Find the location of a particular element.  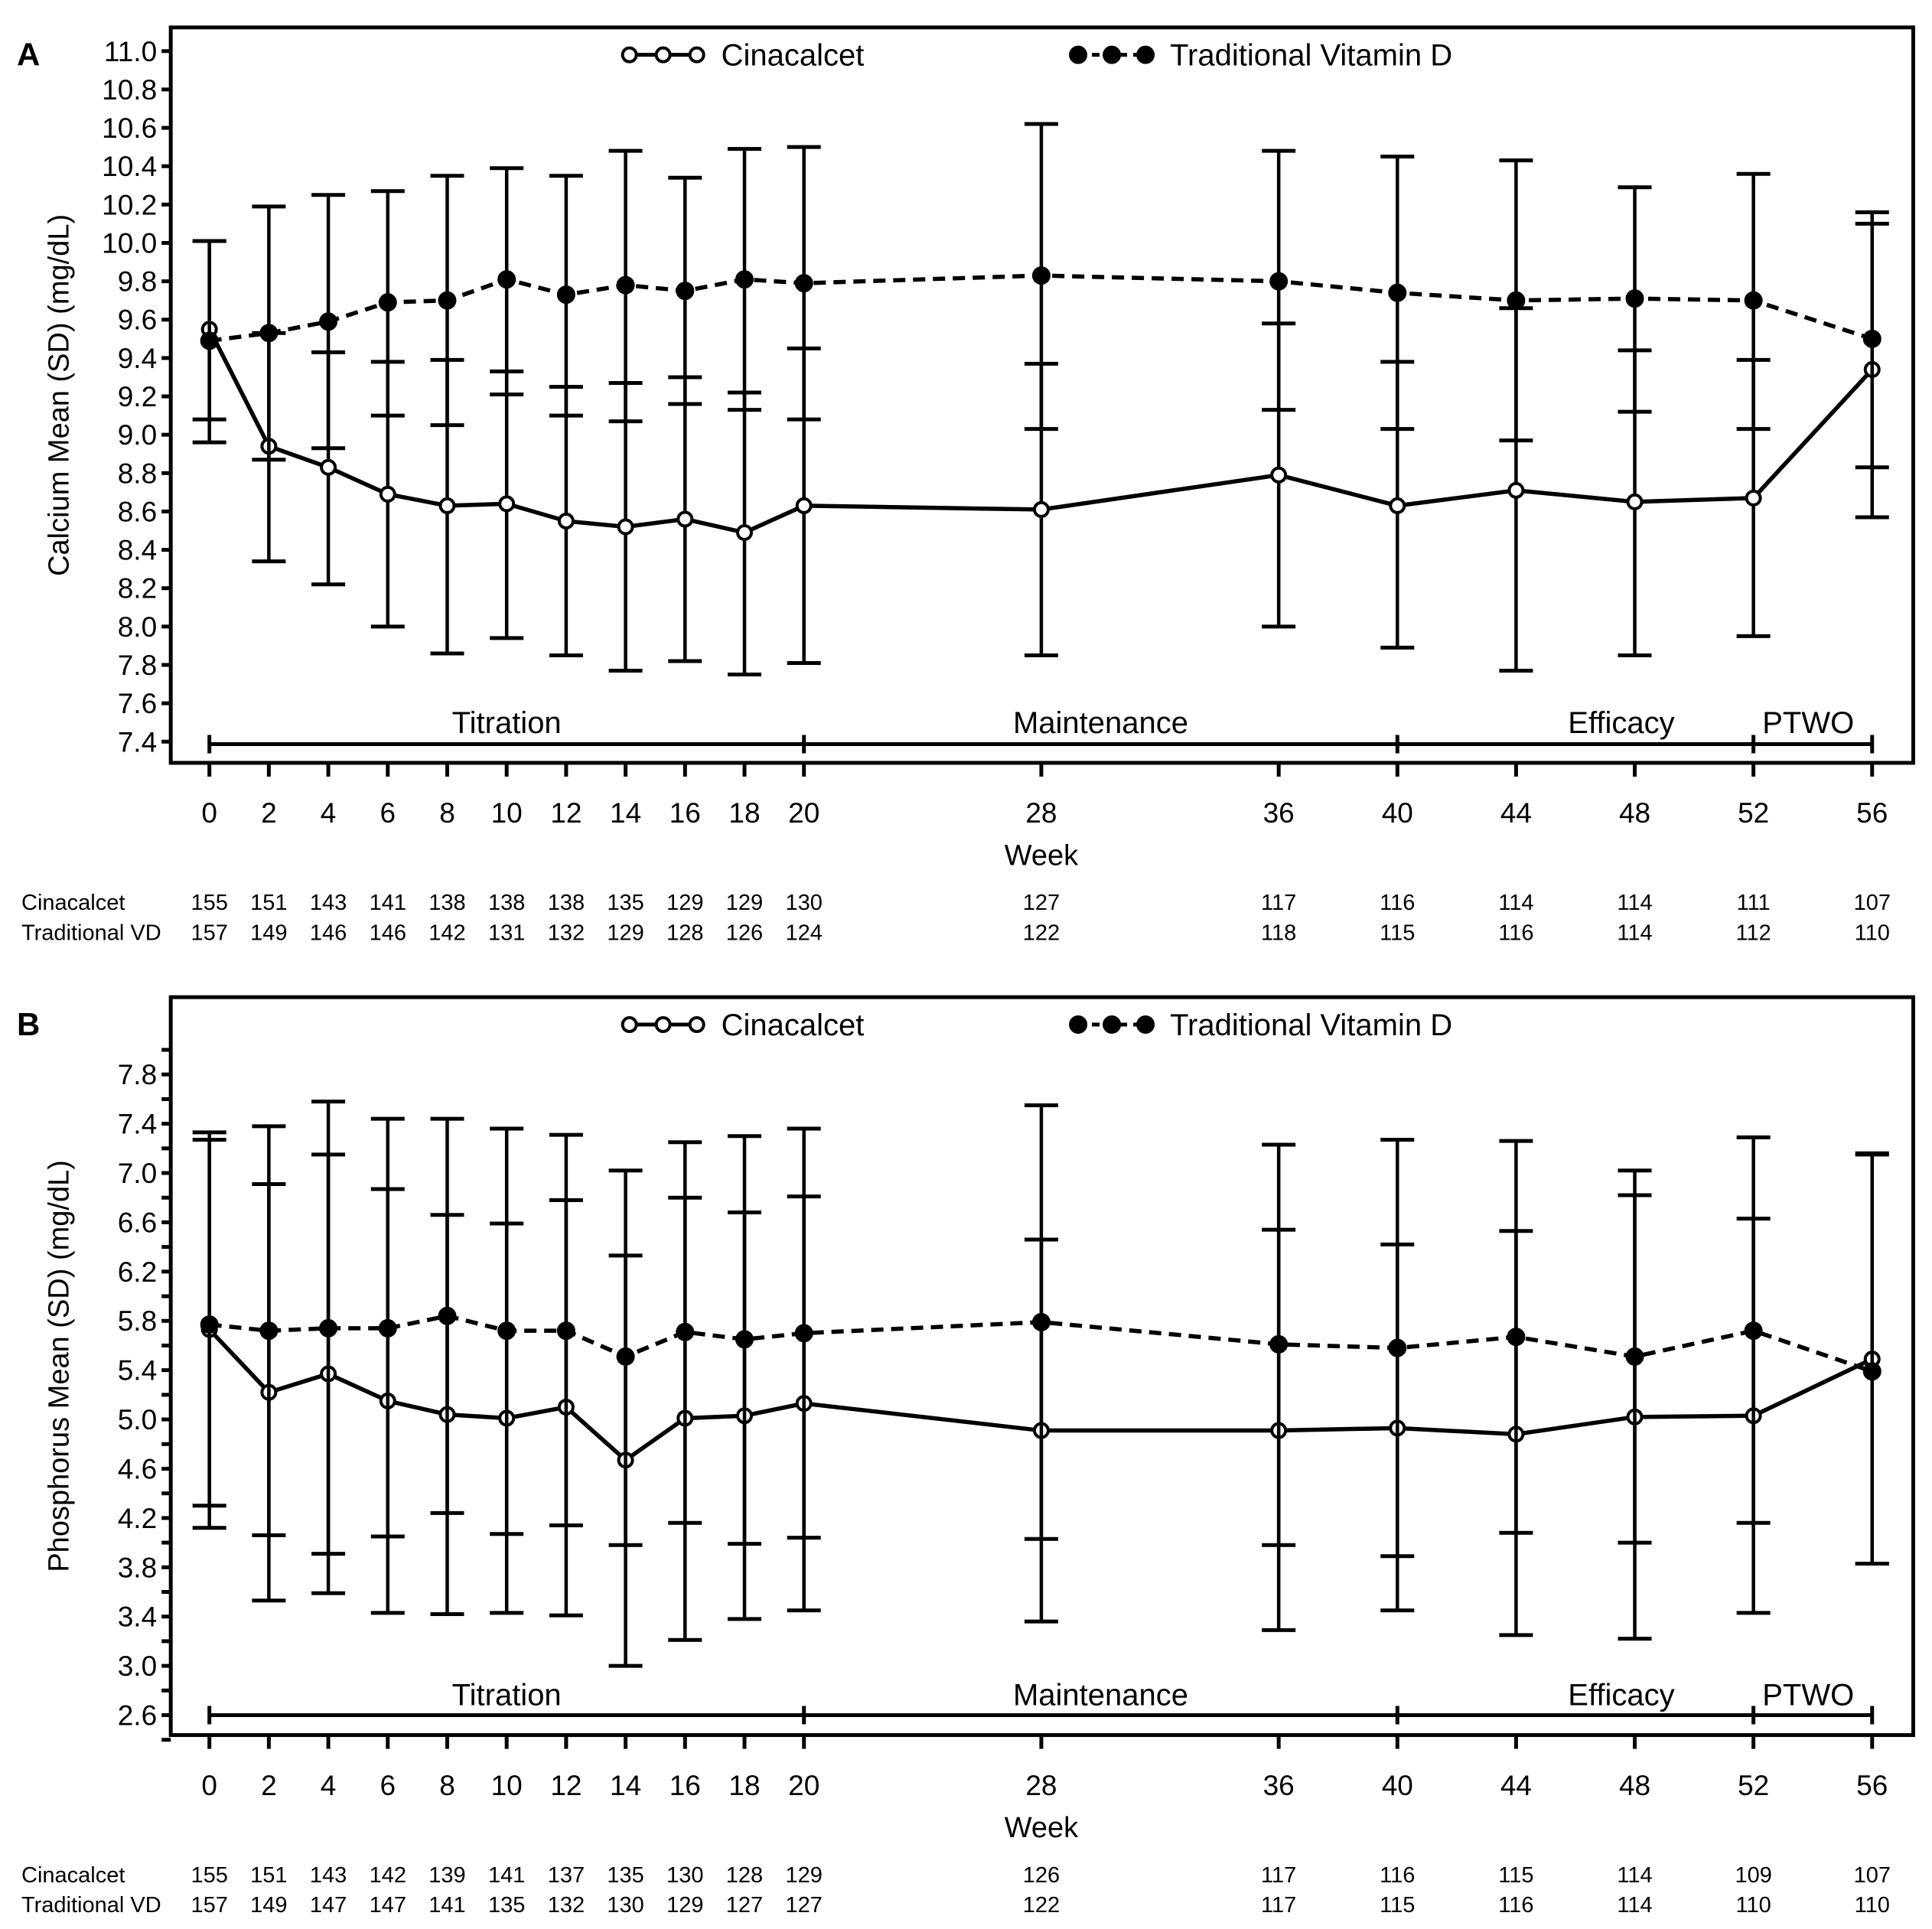

y-tick-label: 7.4 is located at coordinates (137, 1124).